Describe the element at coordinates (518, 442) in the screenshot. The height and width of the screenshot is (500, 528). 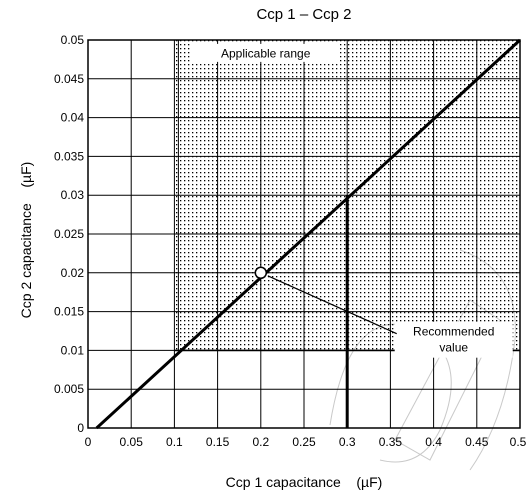
I see `x-tick-label: 0.5` at that location.